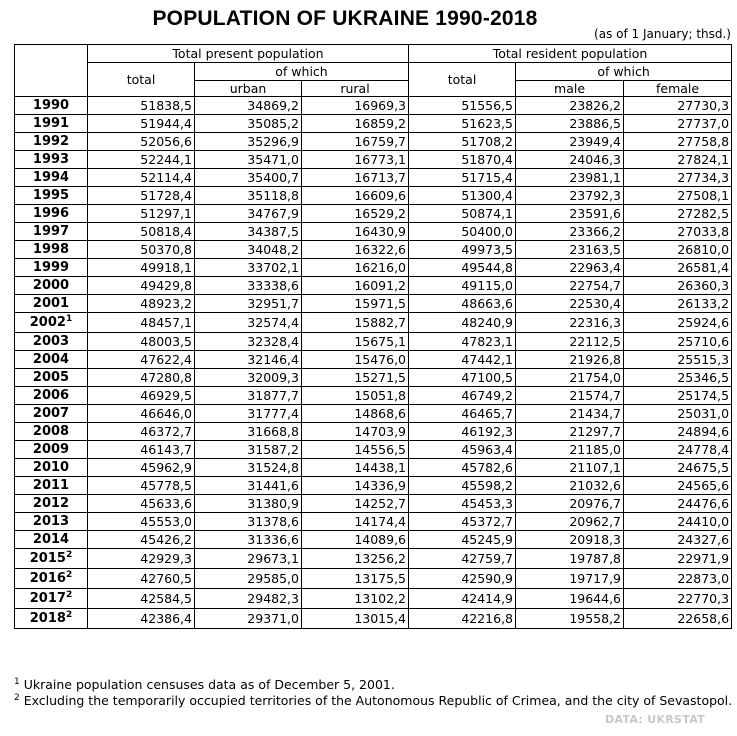 Image resolution: width=737 pixels, height=736 pixels. Describe the element at coordinates (355, 618) in the screenshot. I see `cell-rural: 13015,4` at that location.